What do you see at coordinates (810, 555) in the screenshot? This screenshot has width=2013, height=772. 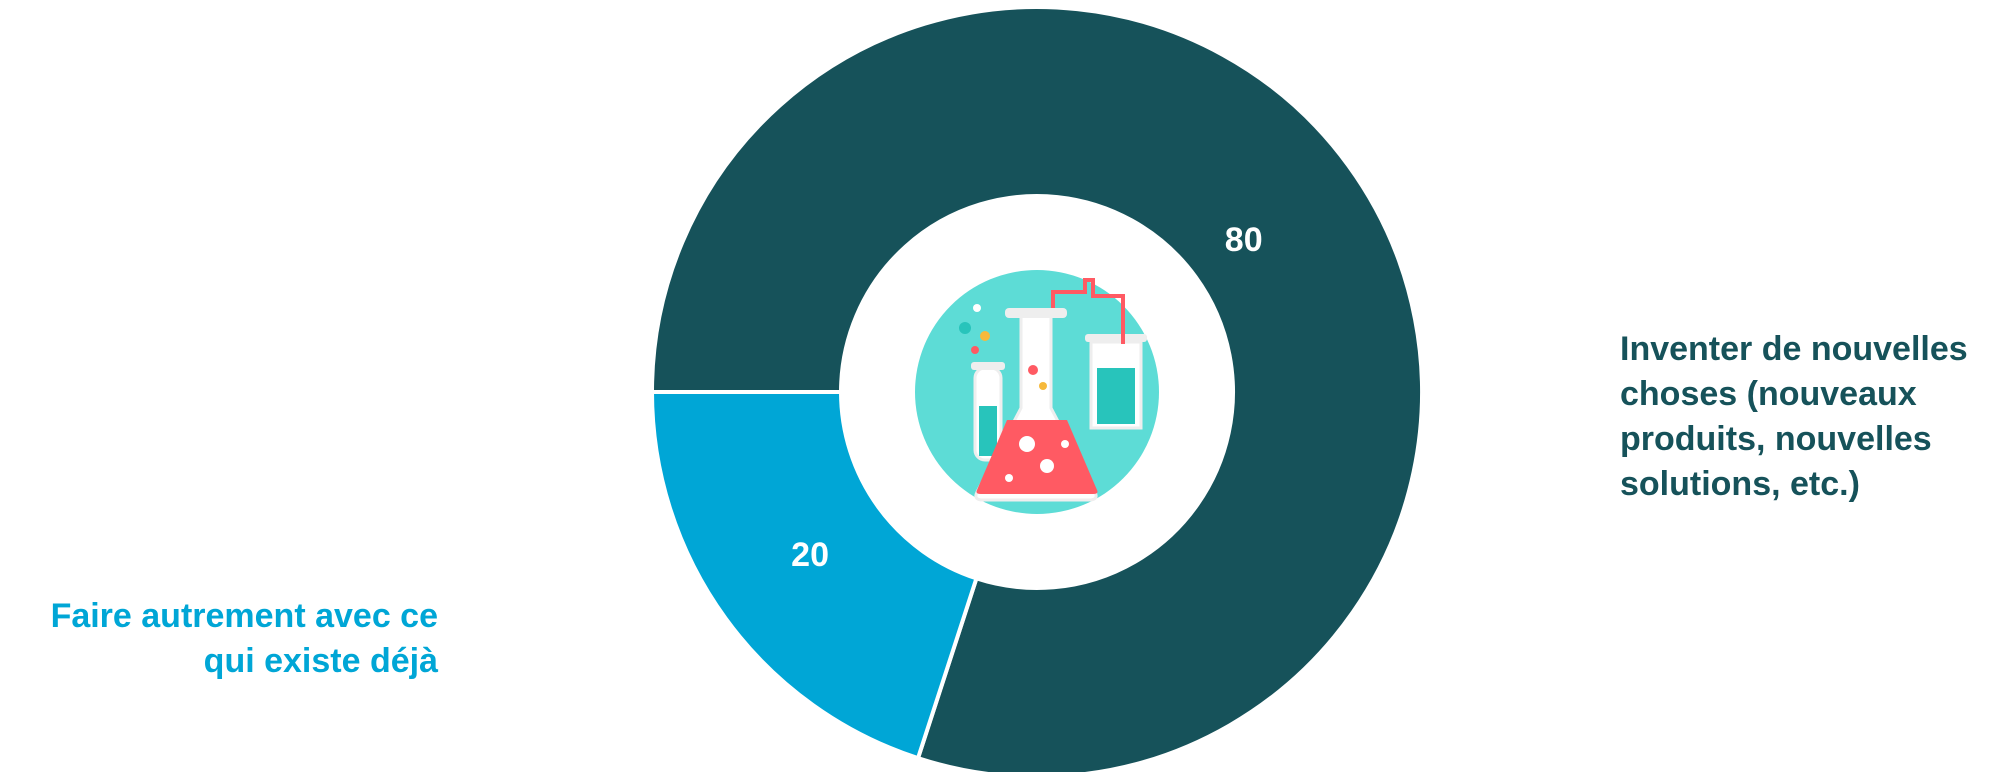 I see `data-label: 20` at bounding box center [810, 555].